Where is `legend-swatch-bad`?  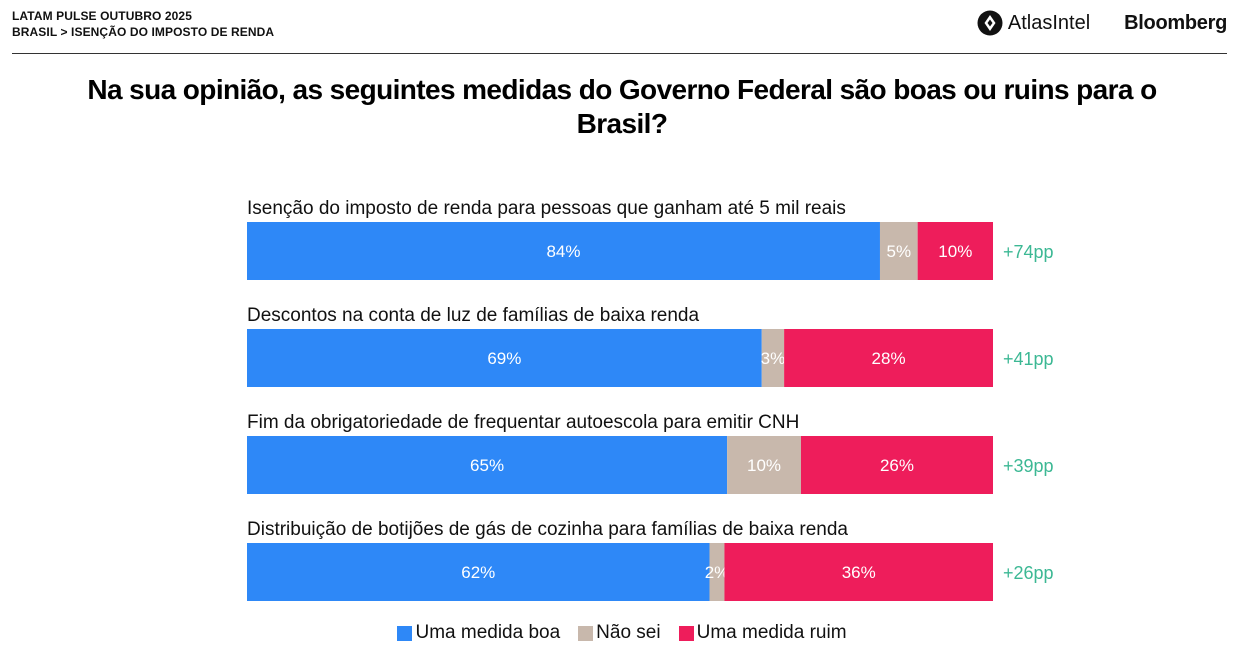
legend-swatch-bad is located at coordinates (686, 633).